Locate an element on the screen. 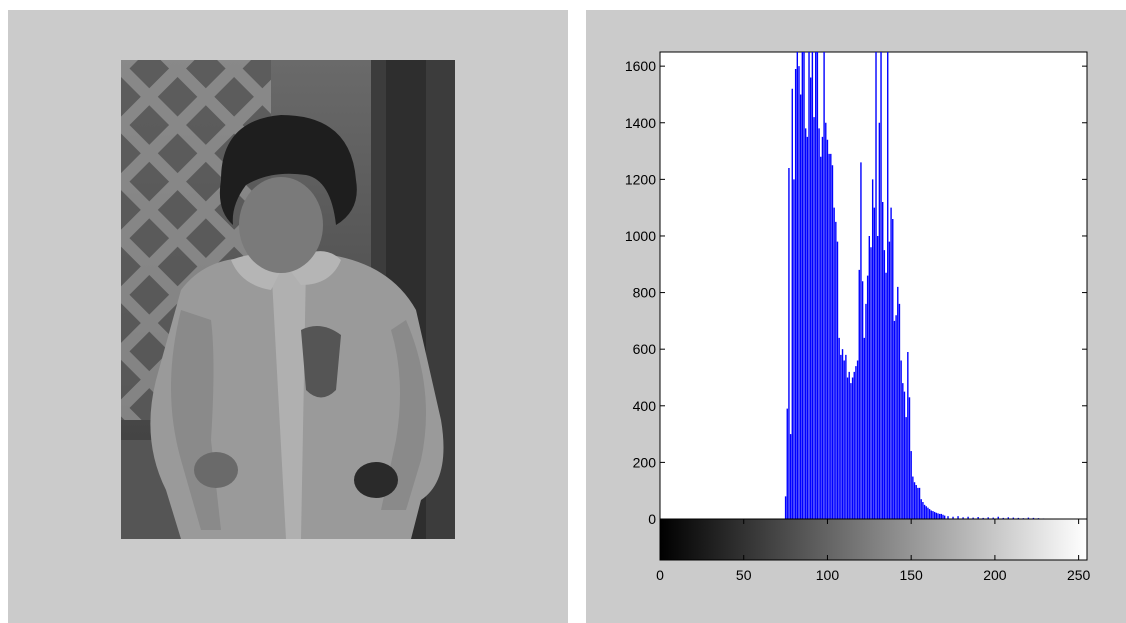 This screenshot has height=623, width=1126. x-tick-label: 50 is located at coordinates (744, 575).